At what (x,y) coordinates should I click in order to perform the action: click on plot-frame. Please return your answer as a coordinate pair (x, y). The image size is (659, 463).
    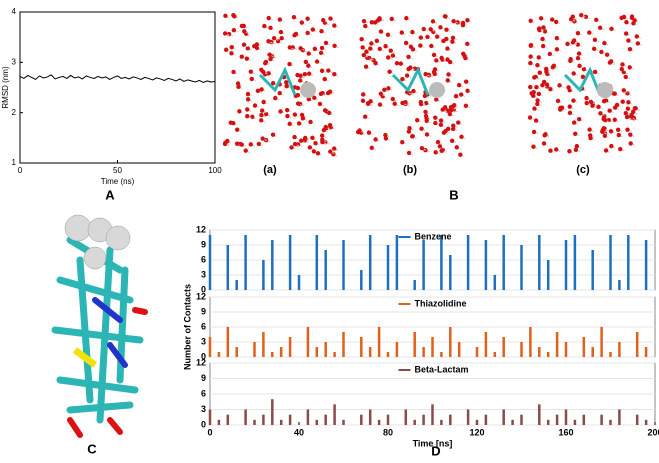
    Looking at the image, I should click on (117, 87).